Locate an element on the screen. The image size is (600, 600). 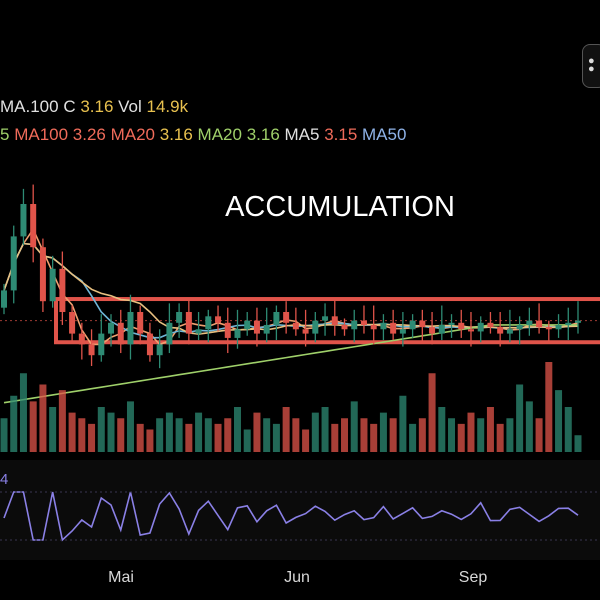
legend-row-1: MA.100 C 3.16 Vol 14.9k is located at coordinates (94, 106).